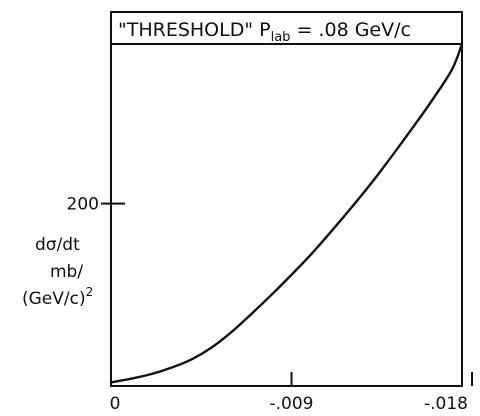 This screenshot has height=416, width=480. Describe the element at coordinates (54, 299) in the screenshot. I see `y-axis-label-unit: (GeV/c)` at that location.